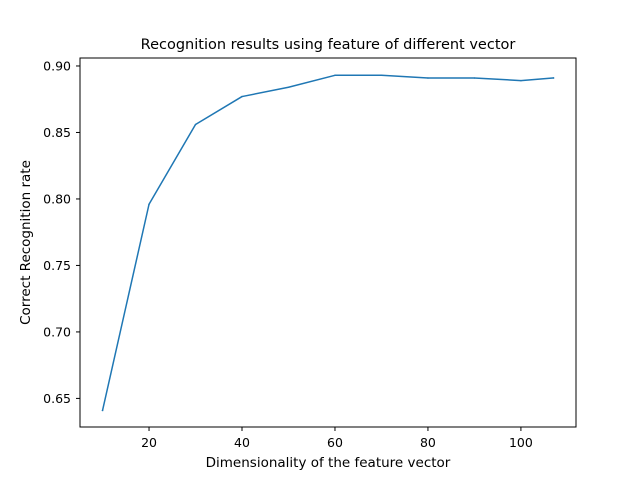 The height and width of the screenshot is (480, 640). I want to click on x-tick-label: 20, so click(149, 442).